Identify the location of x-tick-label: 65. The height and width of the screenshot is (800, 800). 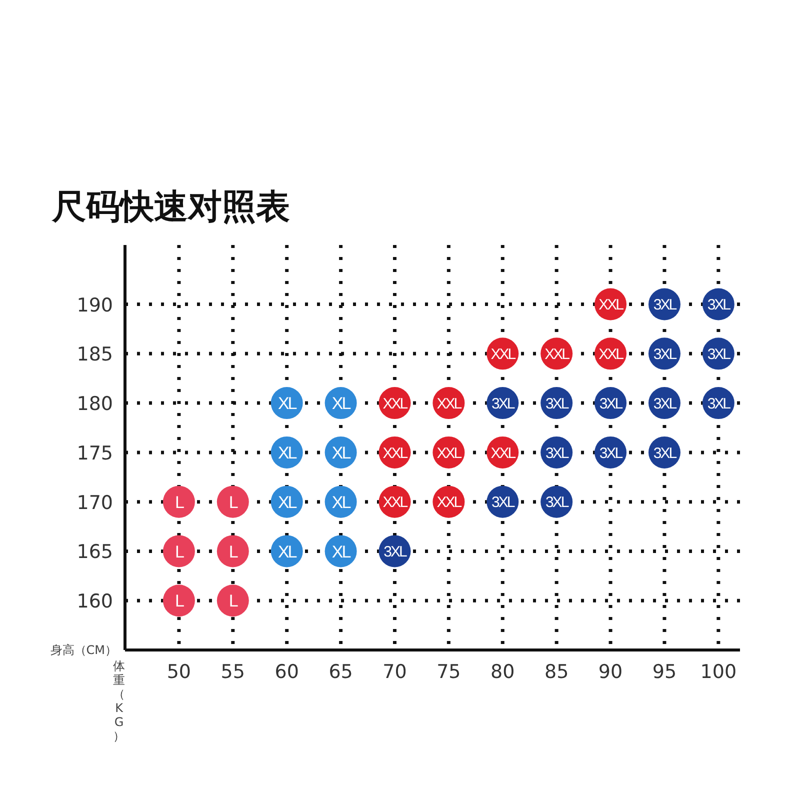
(340, 672).